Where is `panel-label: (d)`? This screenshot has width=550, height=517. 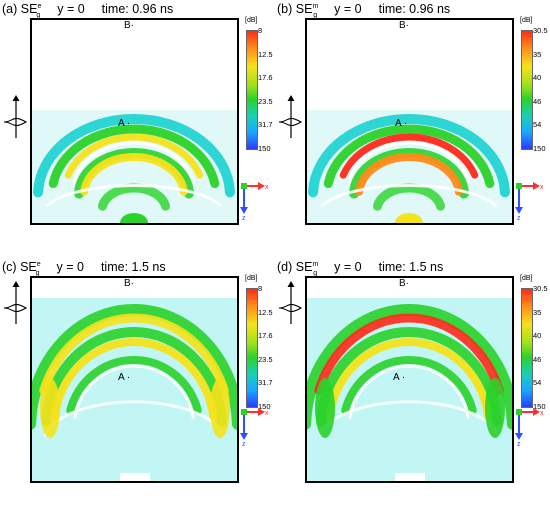
panel-label: (d) is located at coordinates (285, 267).